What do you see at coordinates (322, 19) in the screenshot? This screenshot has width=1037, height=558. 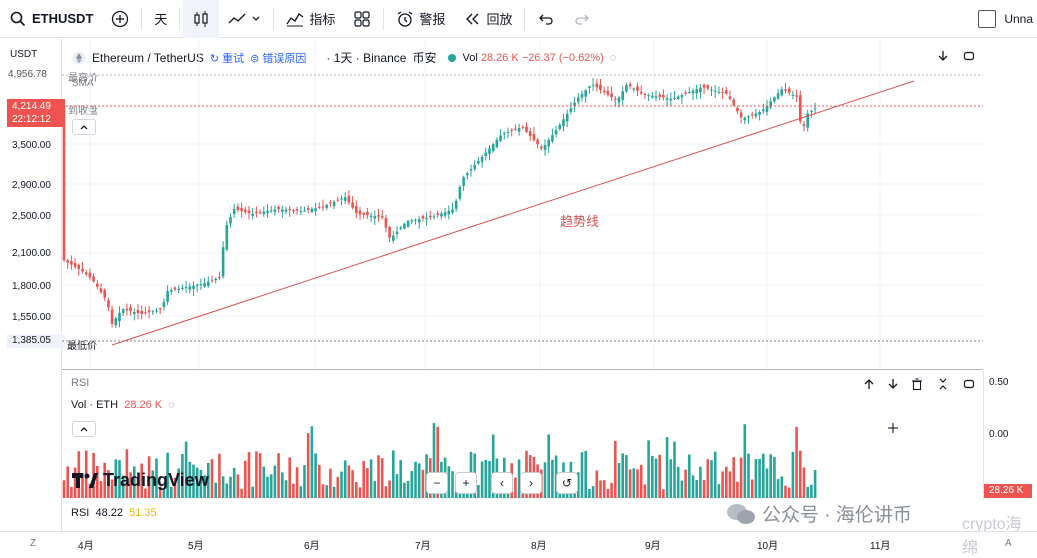 I see `indicators-label: 指标` at bounding box center [322, 19].